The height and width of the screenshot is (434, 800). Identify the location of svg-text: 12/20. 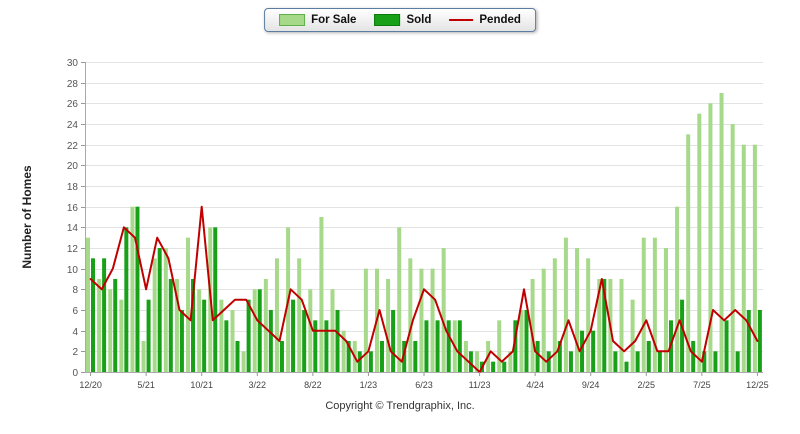
(90, 385).